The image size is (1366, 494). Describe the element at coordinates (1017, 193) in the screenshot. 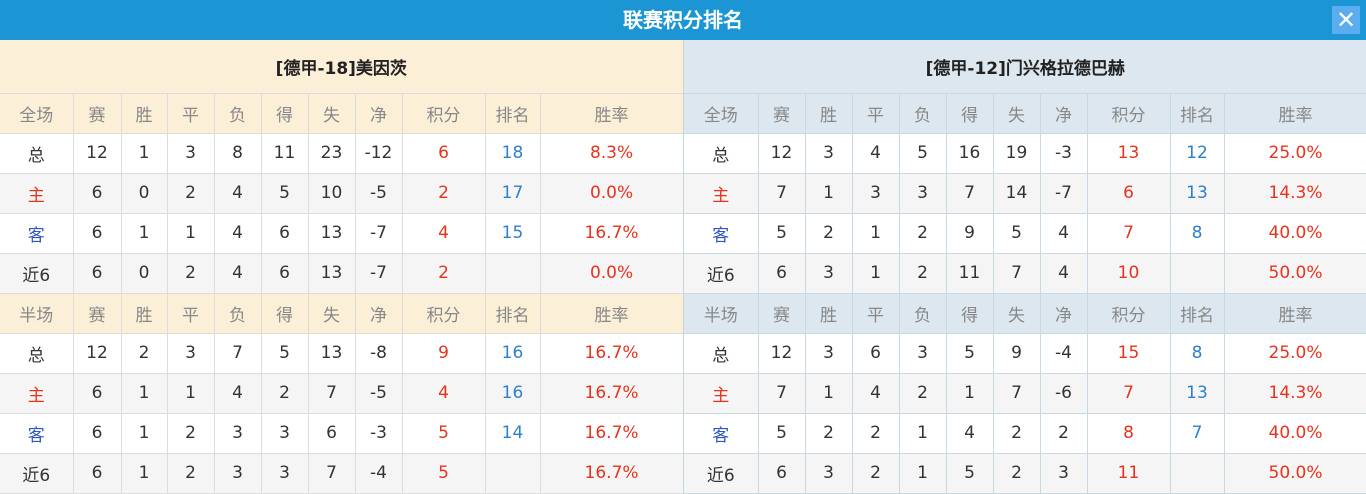

I see `cell: 14` at that location.